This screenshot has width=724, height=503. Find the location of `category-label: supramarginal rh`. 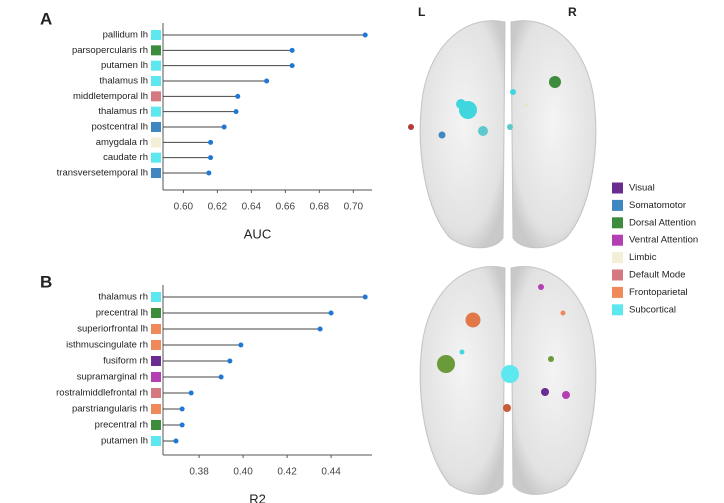

category-label: supramarginal rh is located at coordinates (112, 377).